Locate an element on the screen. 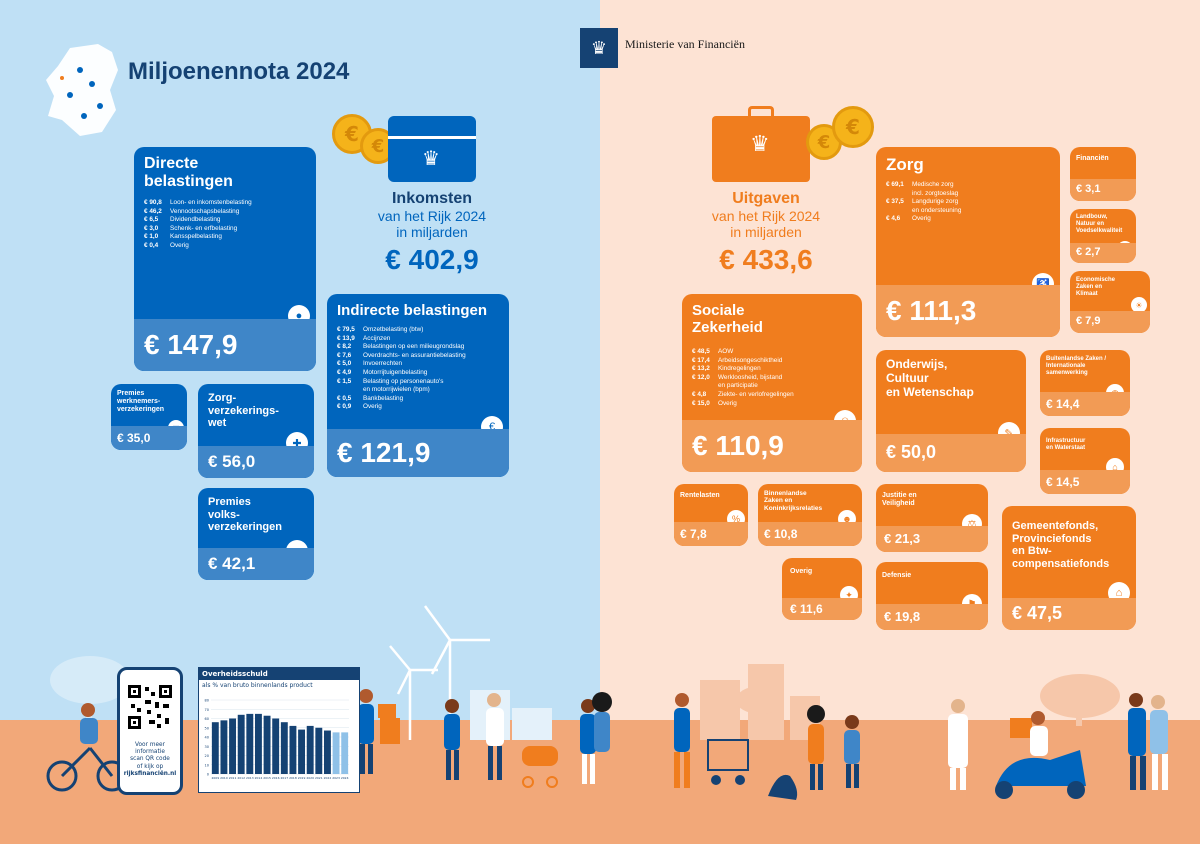 This screenshot has width=1200, height=844. qr-text: Voor meer is located at coordinates (150, 745).